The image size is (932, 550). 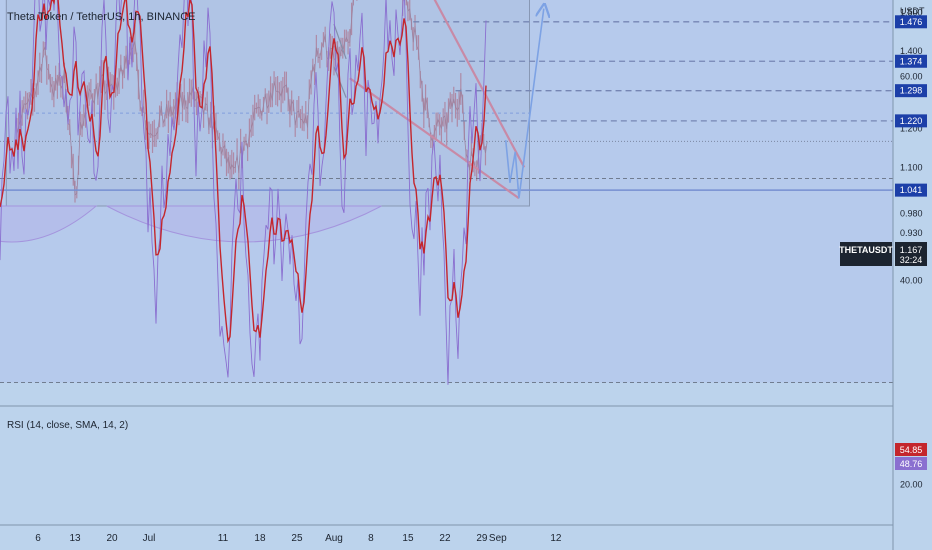 I want to click on level-tag-label-5: 1.220, so click(x=911, y=121).